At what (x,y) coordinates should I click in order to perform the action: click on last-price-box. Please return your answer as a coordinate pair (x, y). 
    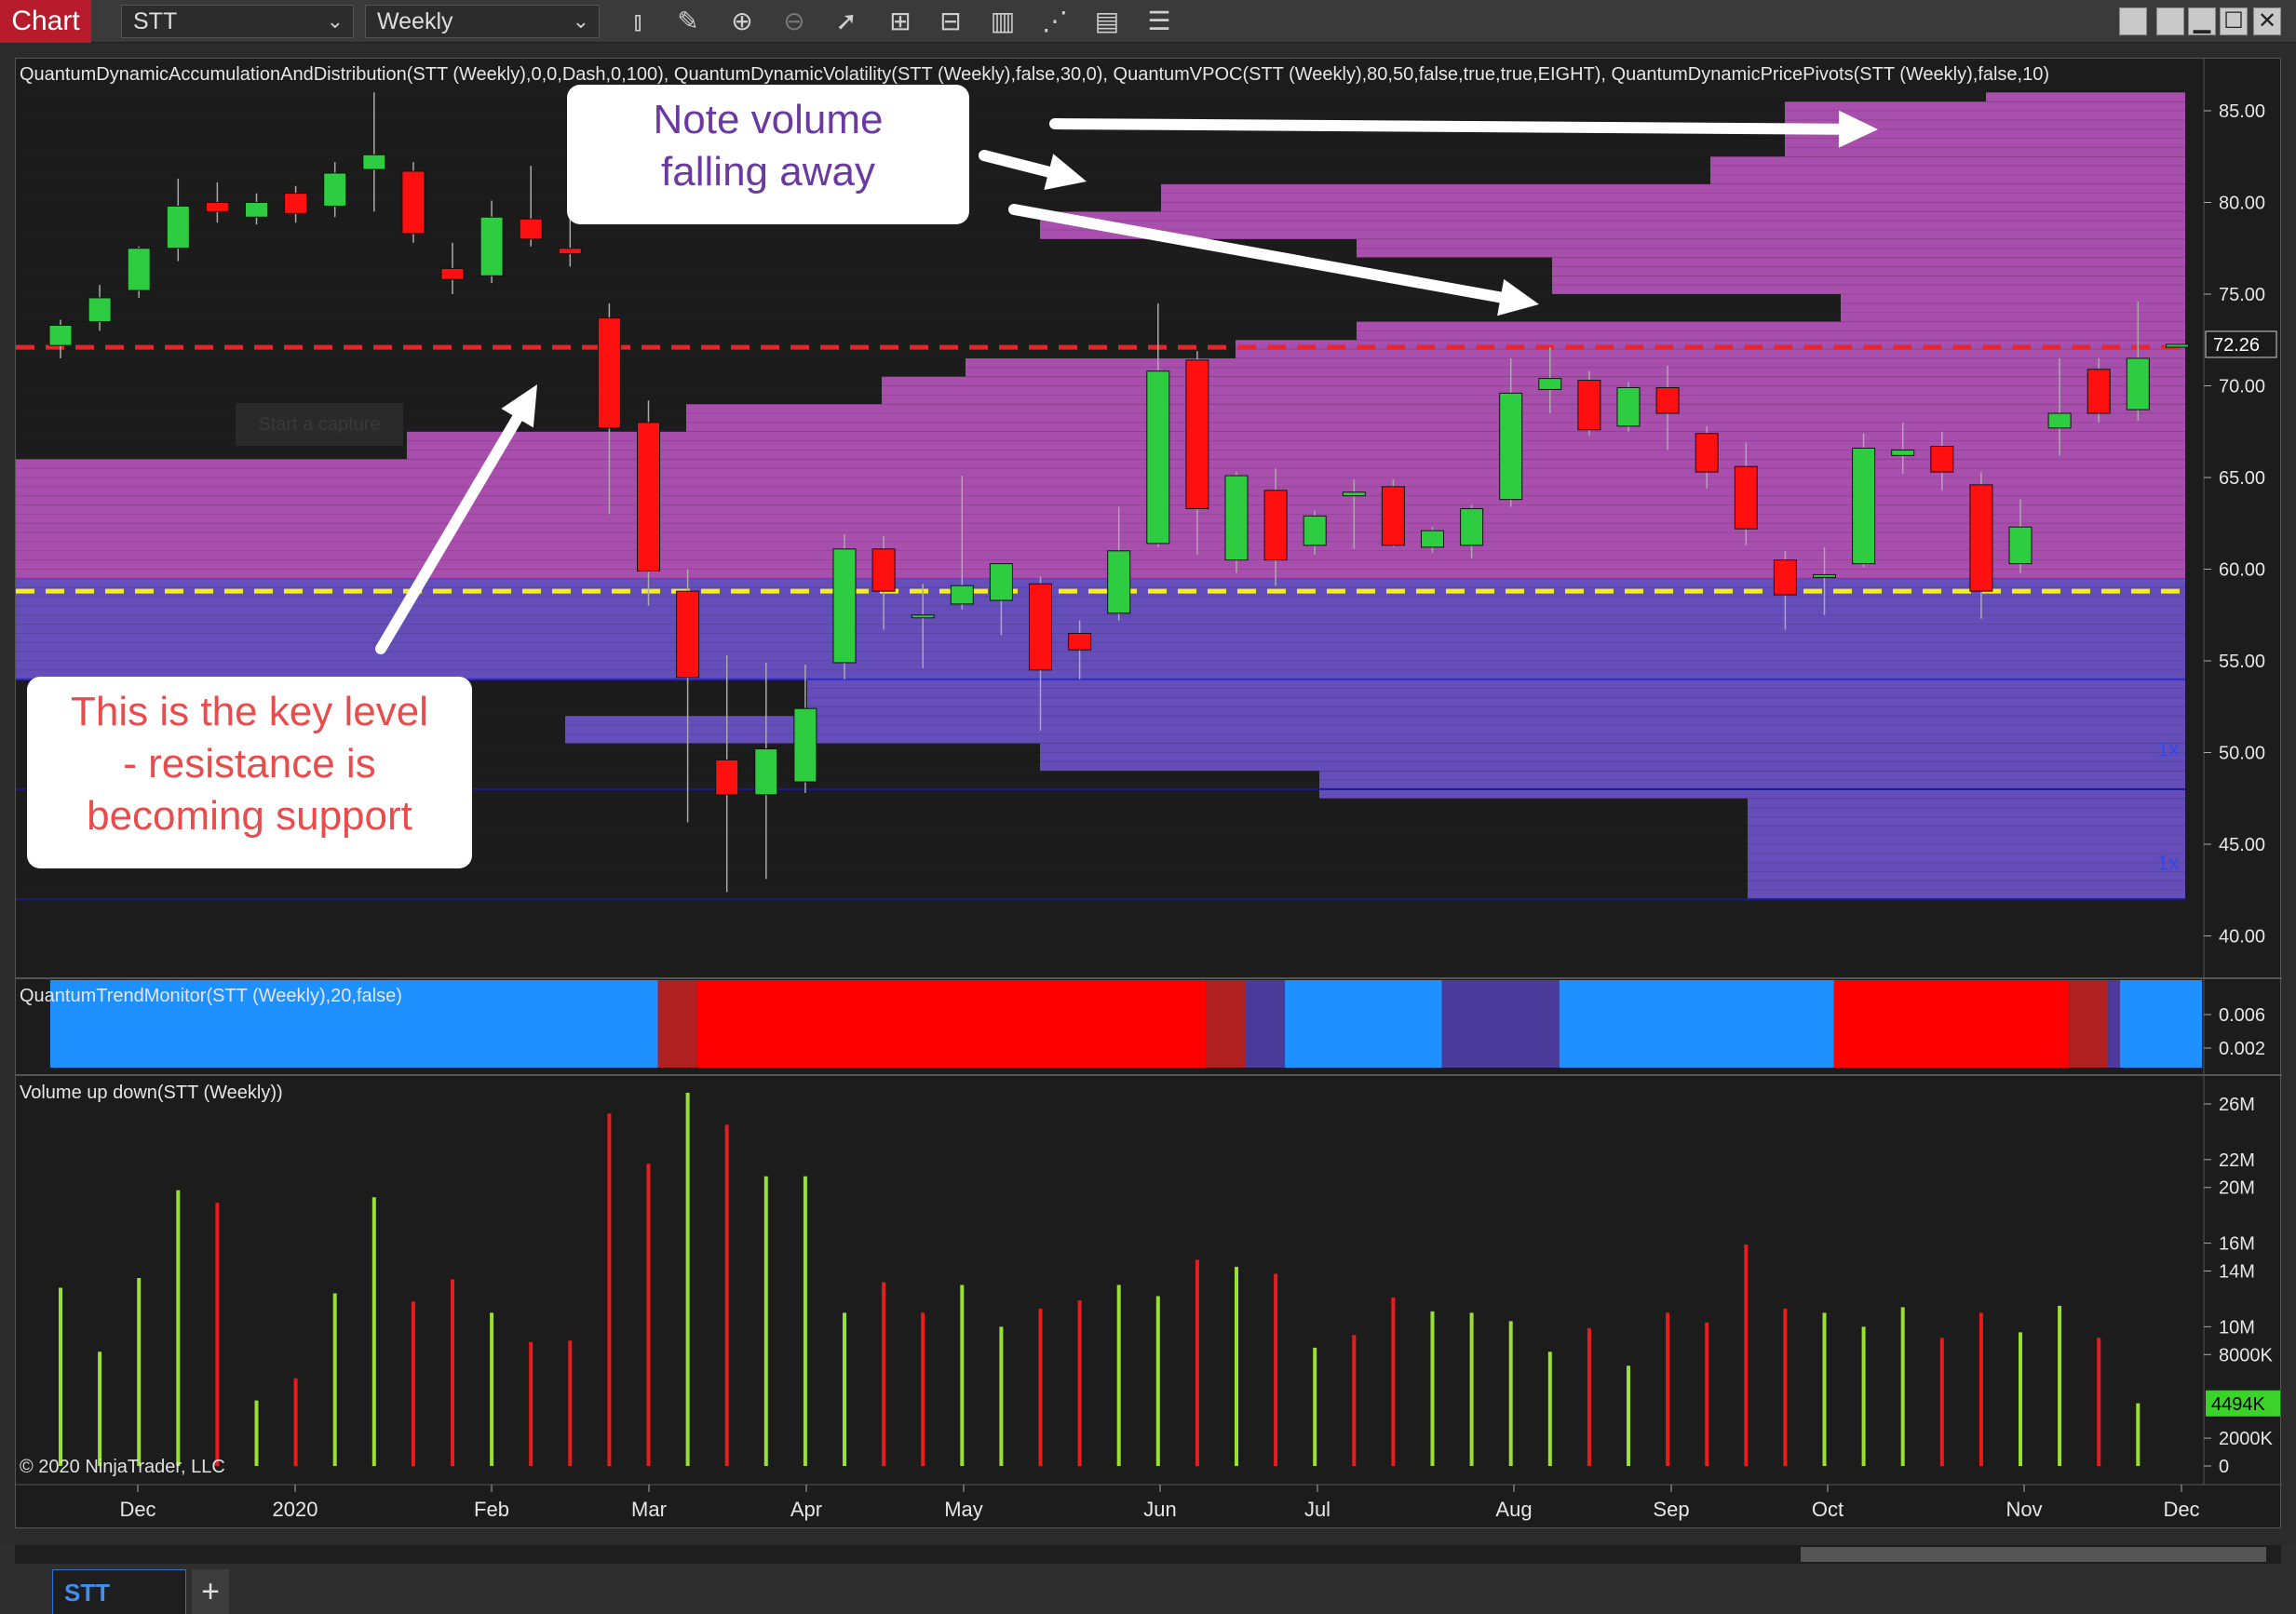
    Looking at the image, I should click on (2241, 344).